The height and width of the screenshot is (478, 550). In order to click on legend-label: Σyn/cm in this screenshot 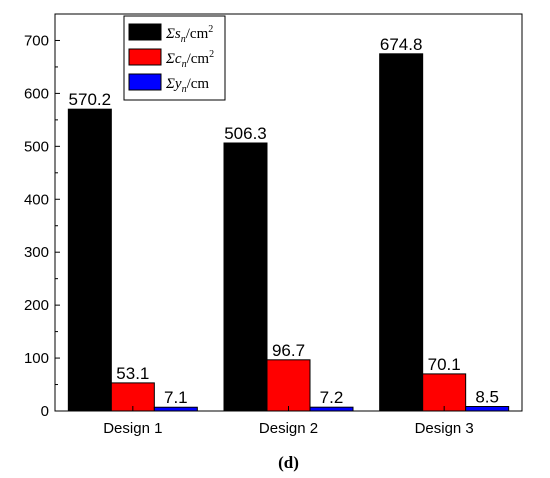, I will do `click(187, 85)`.